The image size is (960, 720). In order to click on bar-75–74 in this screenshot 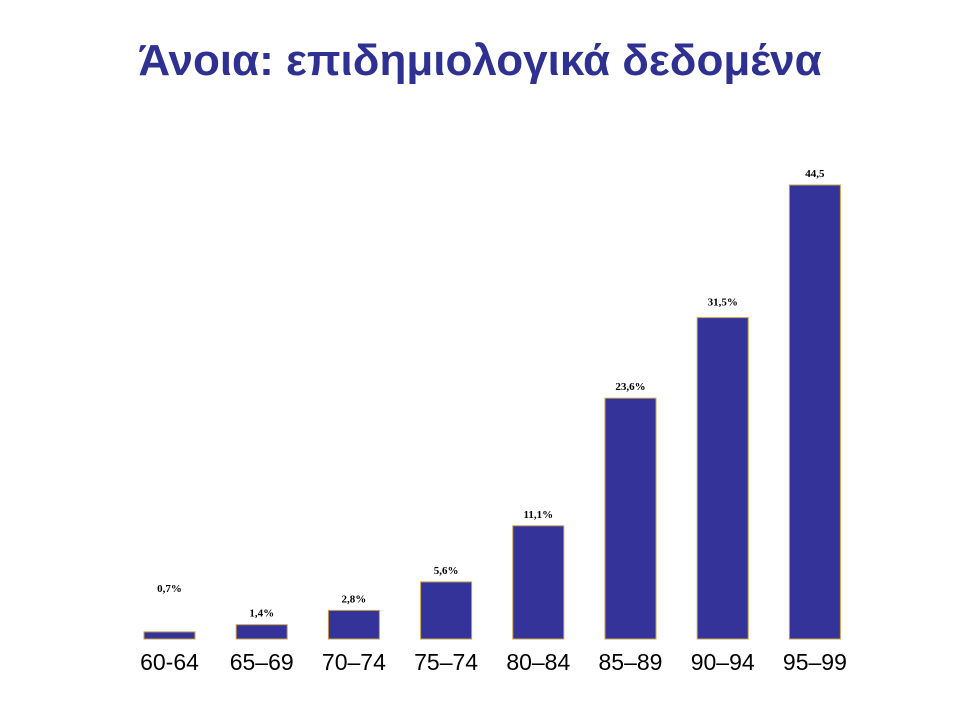, I will do `click(446, 610)`.